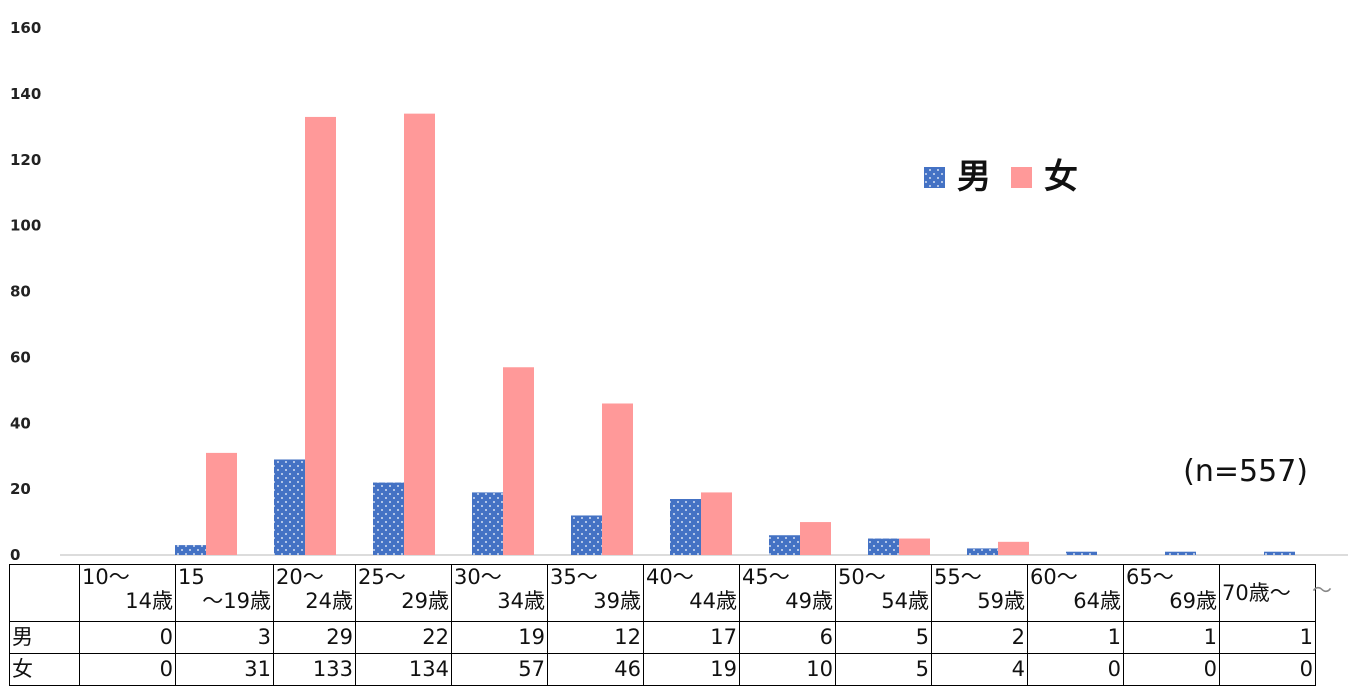 The width and height of the screenshot is (1371, 700). I want to click on category-label-line1: 30～, so click(478, 577).